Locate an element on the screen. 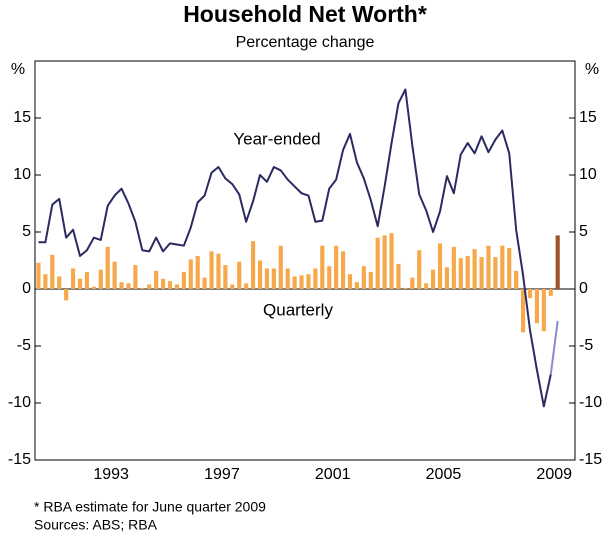  y2-tick-label: -10 is located at coordinates (590, 402).